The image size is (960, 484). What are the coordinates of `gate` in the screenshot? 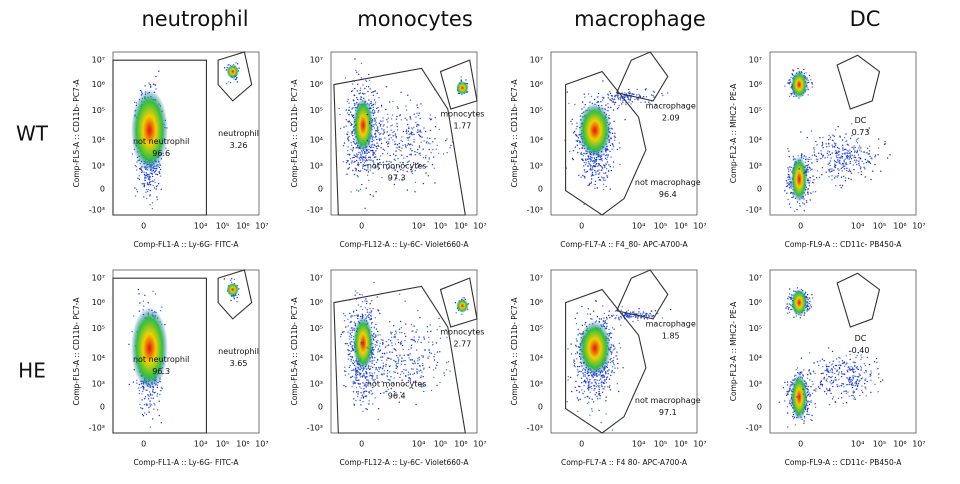 It's located at (858, 82).